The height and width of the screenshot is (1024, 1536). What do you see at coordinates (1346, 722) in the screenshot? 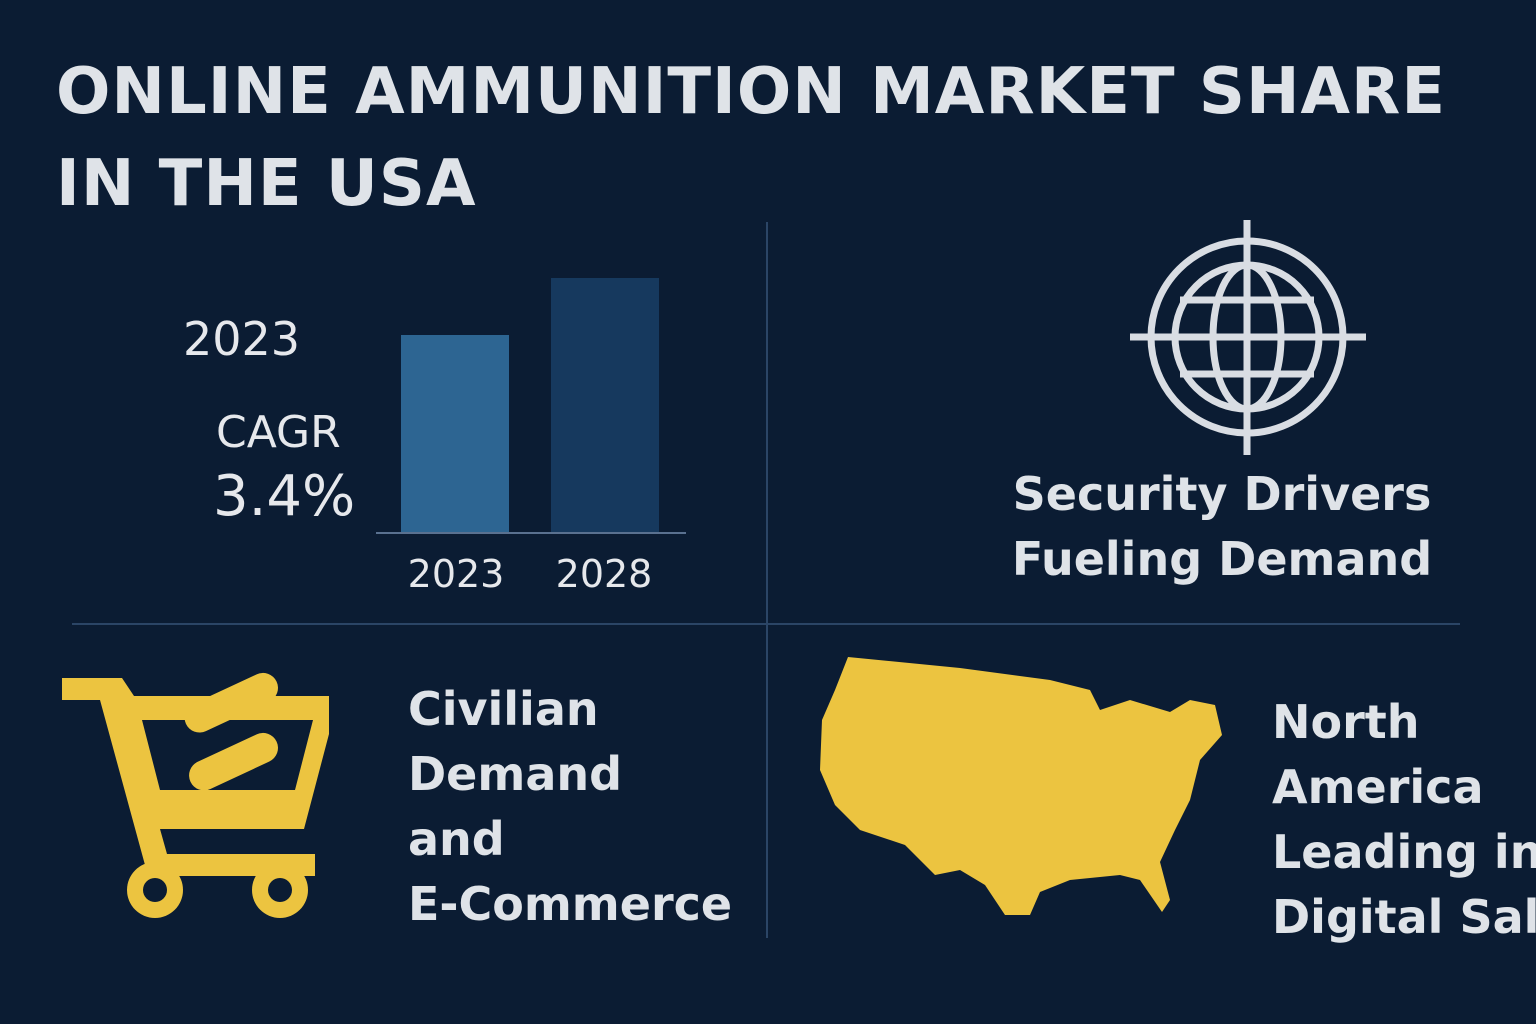
I see `panel-text: North` at bounding box center [1346, 722].